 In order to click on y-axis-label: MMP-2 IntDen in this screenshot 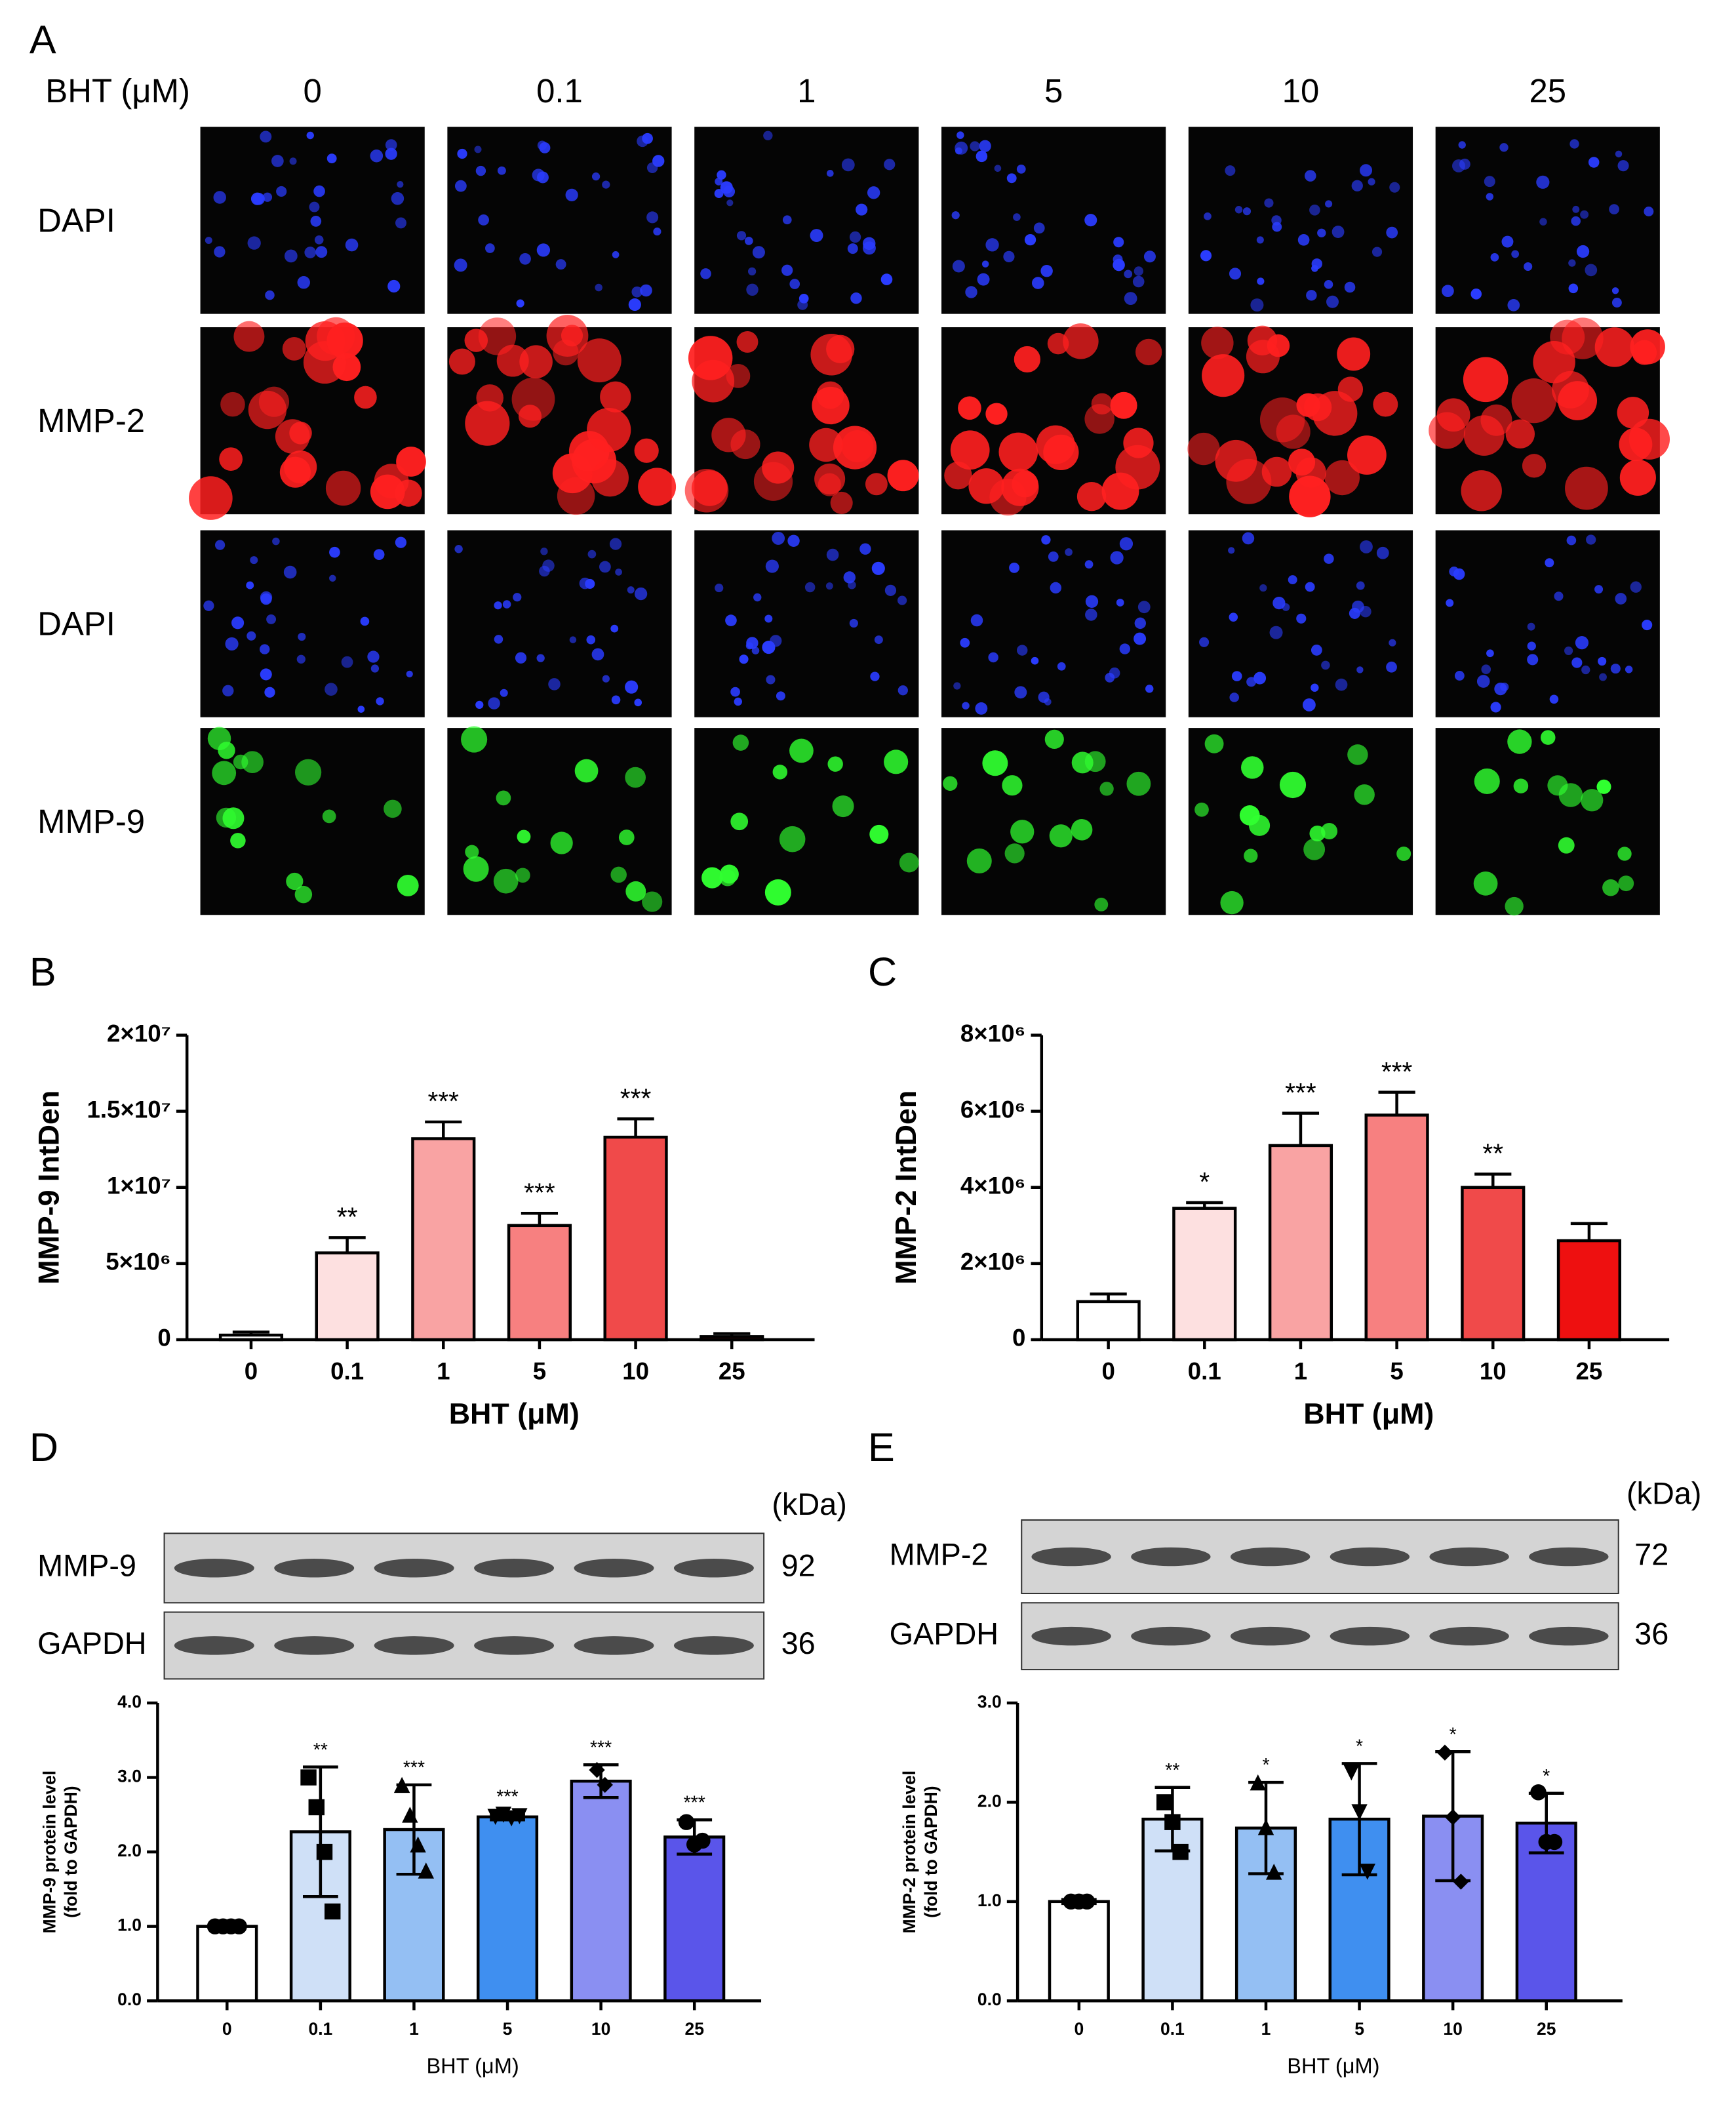, I will do `click(906, 1188)`.